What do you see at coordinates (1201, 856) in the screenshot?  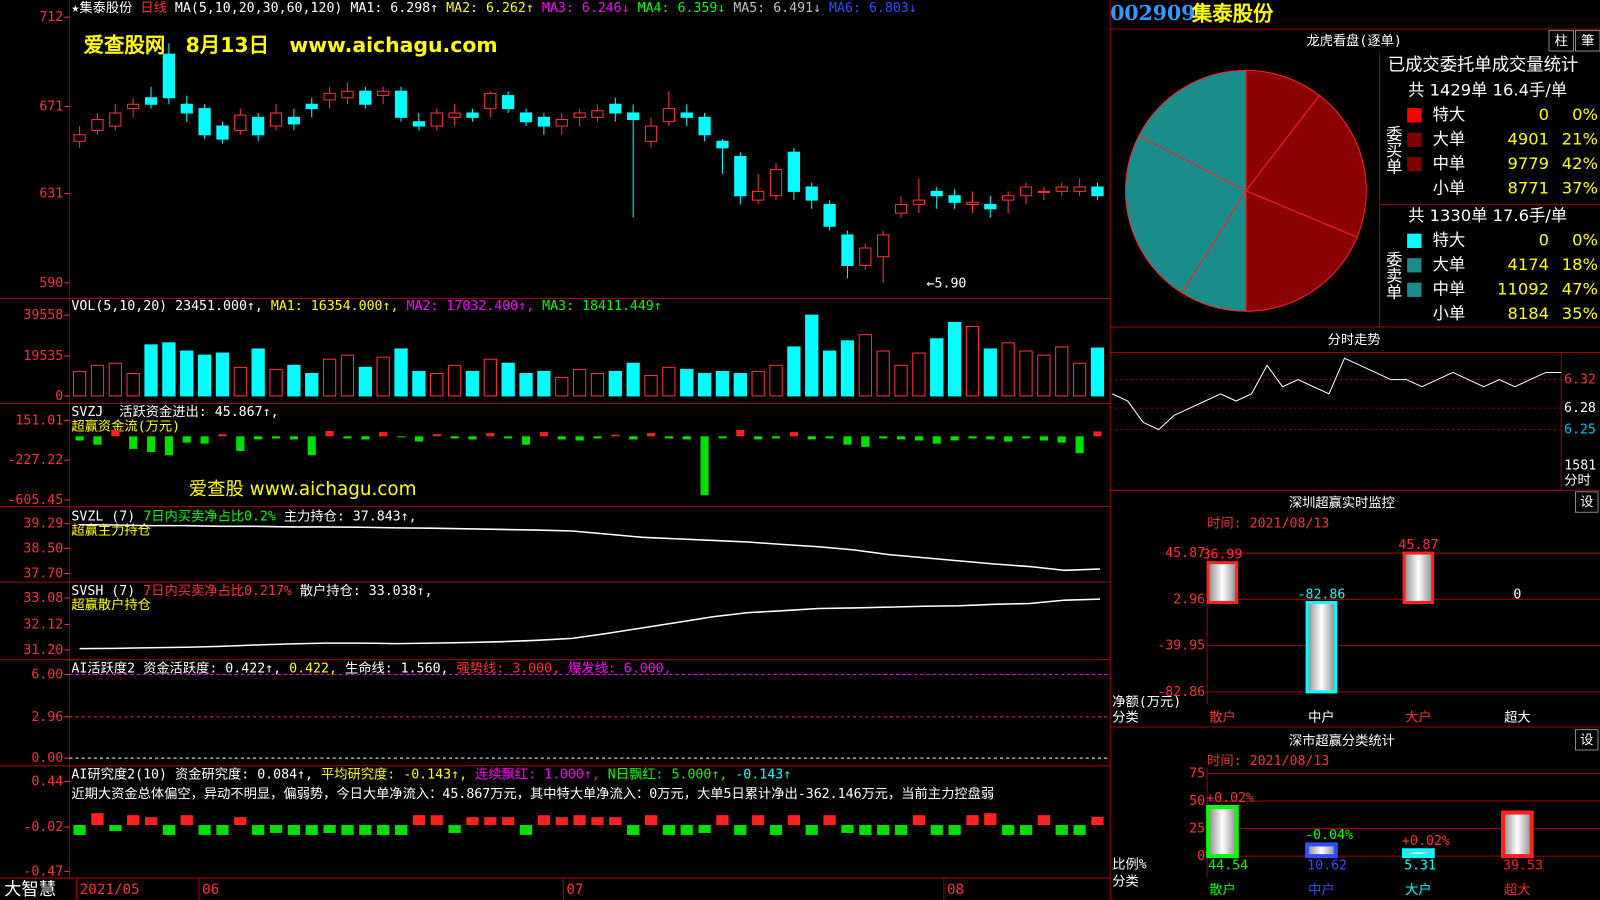 I see `y-tick-label: 0` at bounding box center [1201, 856].